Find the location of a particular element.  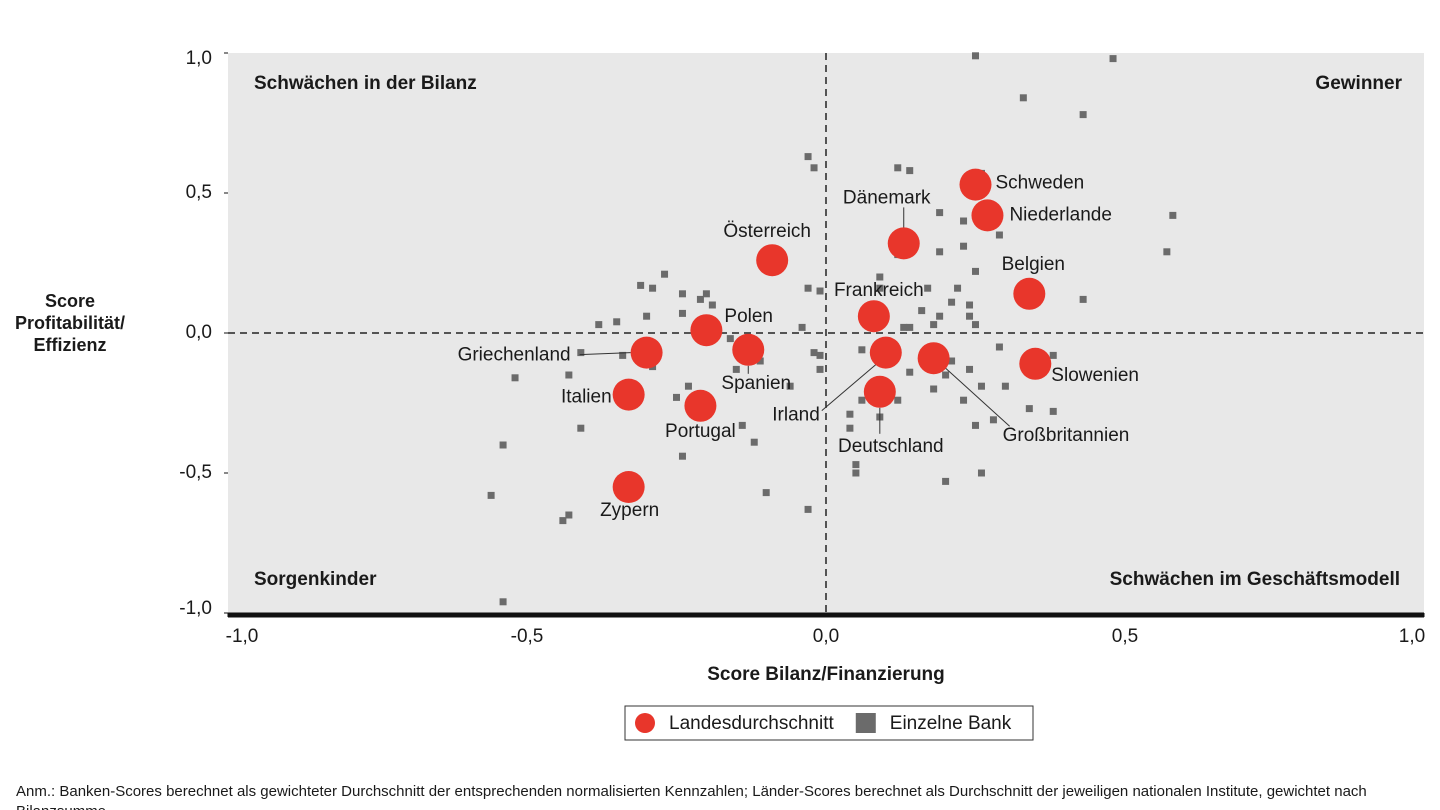

quadrant-label: Gewinner is located at coordinates (1358, 83).